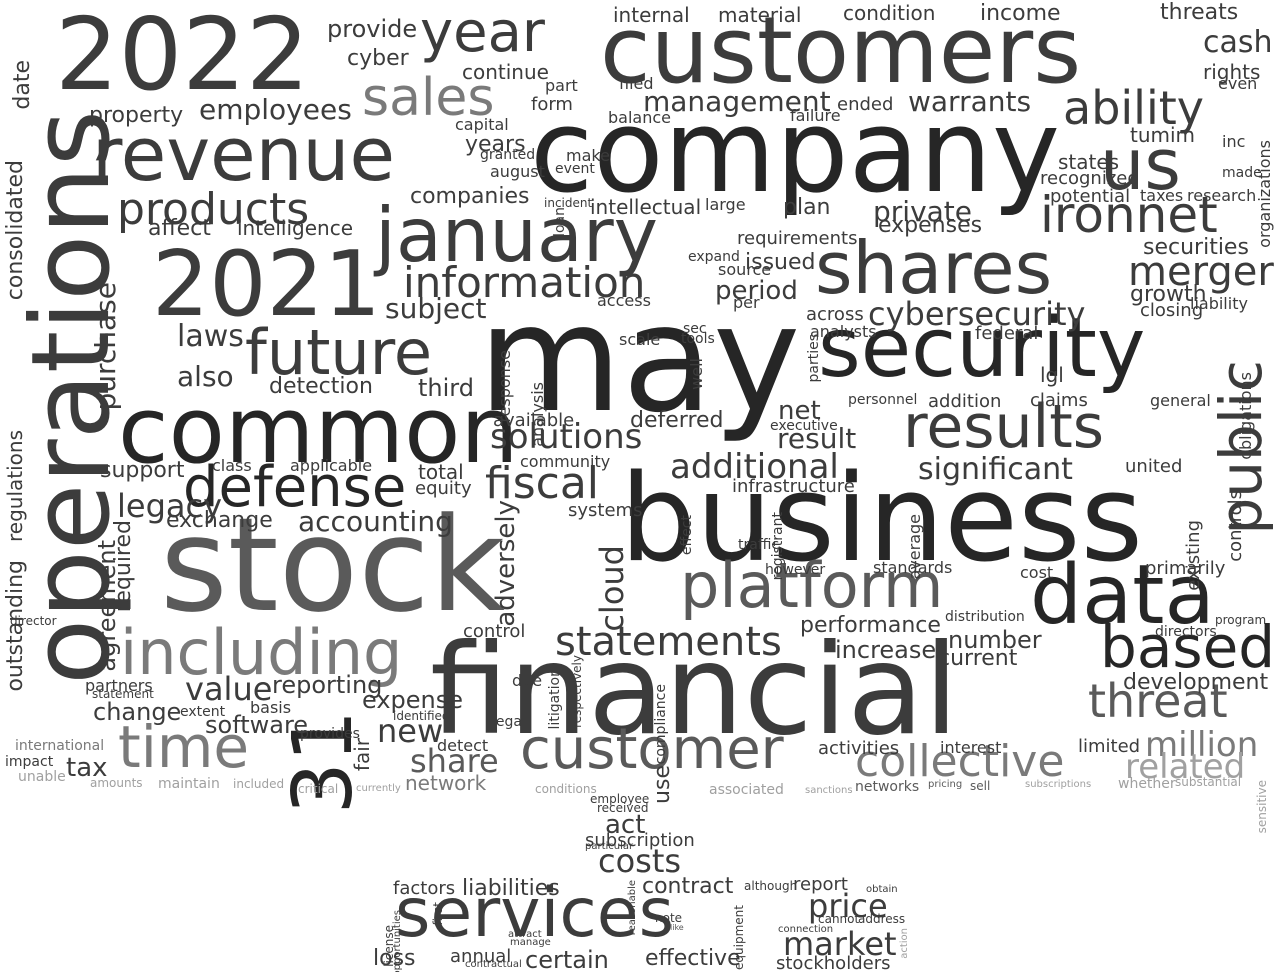 The height and width of the screenshot is (972, 1280). I want to click on cloud-word-pricing: pricing, so click(945, 784).